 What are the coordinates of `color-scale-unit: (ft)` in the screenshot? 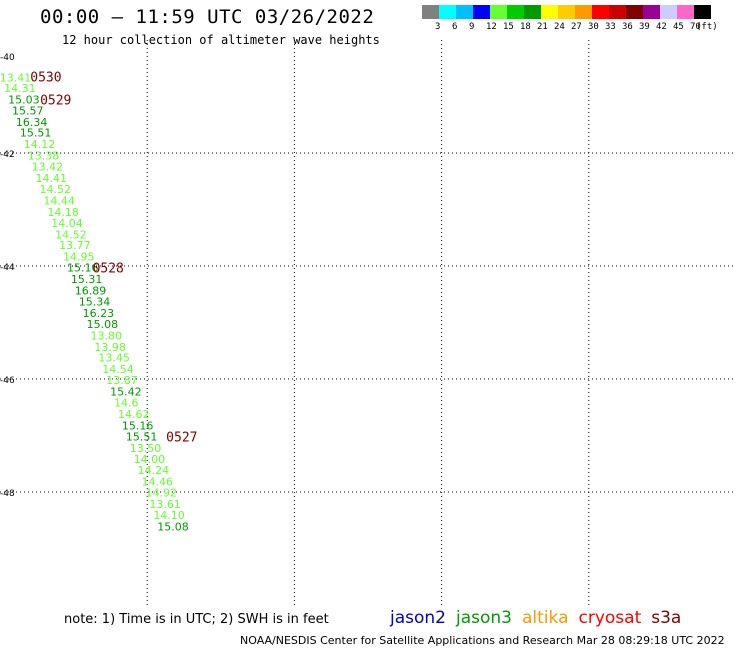 It's located at (707, 27).